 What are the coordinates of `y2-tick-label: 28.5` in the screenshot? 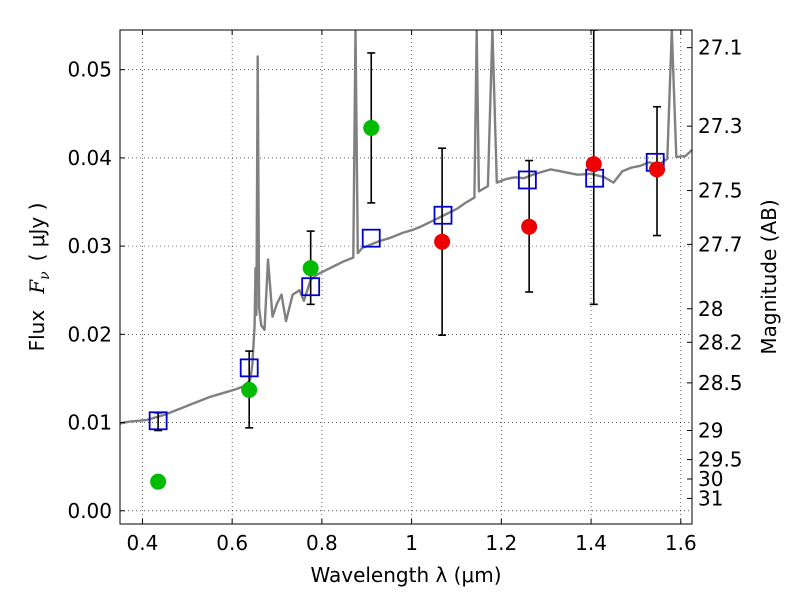 It's located at (720, 383).